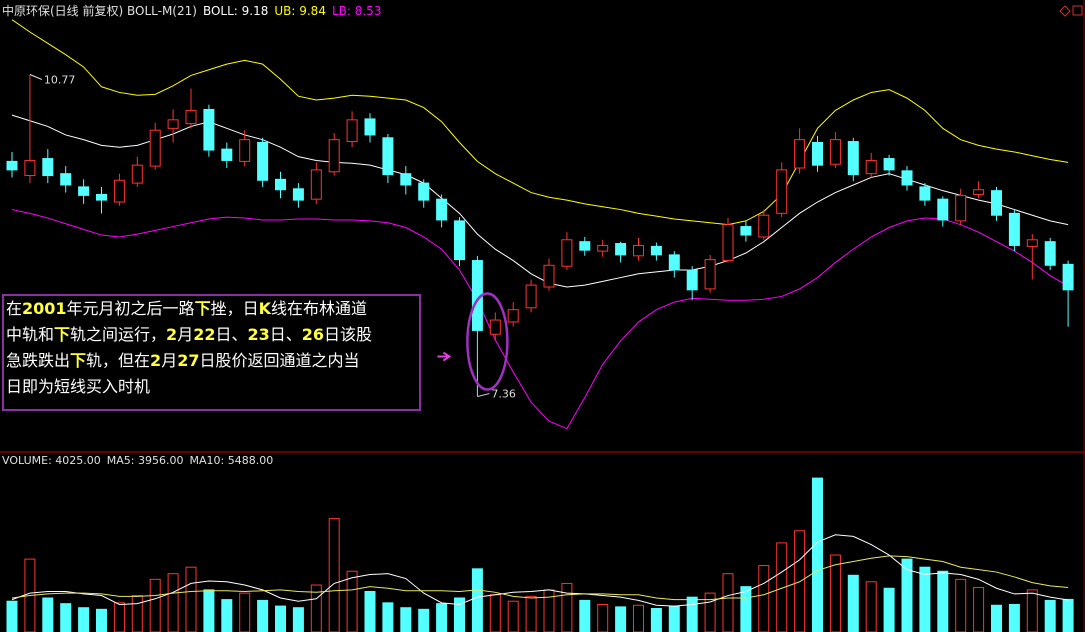  Describe the element at coordinates (137, 460) in the screenshot. I see `volume-header: VOLUME: 4025.00 MA5: 3956.00 MA10: 5488.00` at that location.